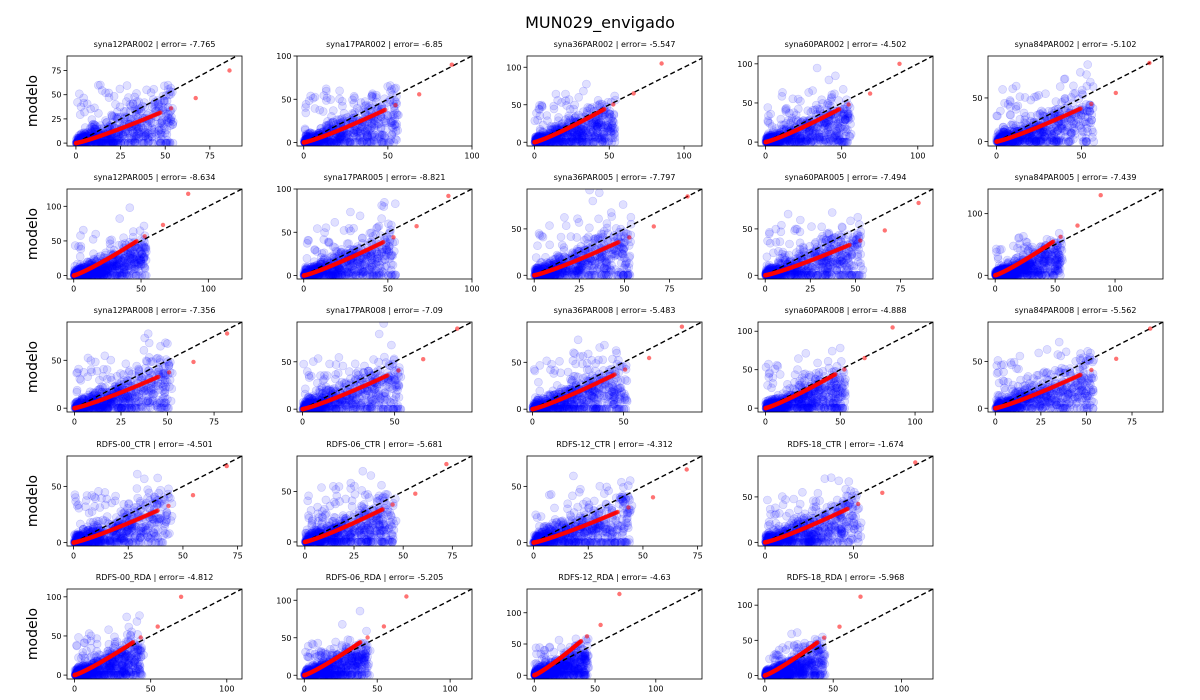 The image size is (1200, 700). What do you see at coordinates (58, 276) in the screenshot?
I see `y-tick-label: 0` at bounding box center [58, 276].